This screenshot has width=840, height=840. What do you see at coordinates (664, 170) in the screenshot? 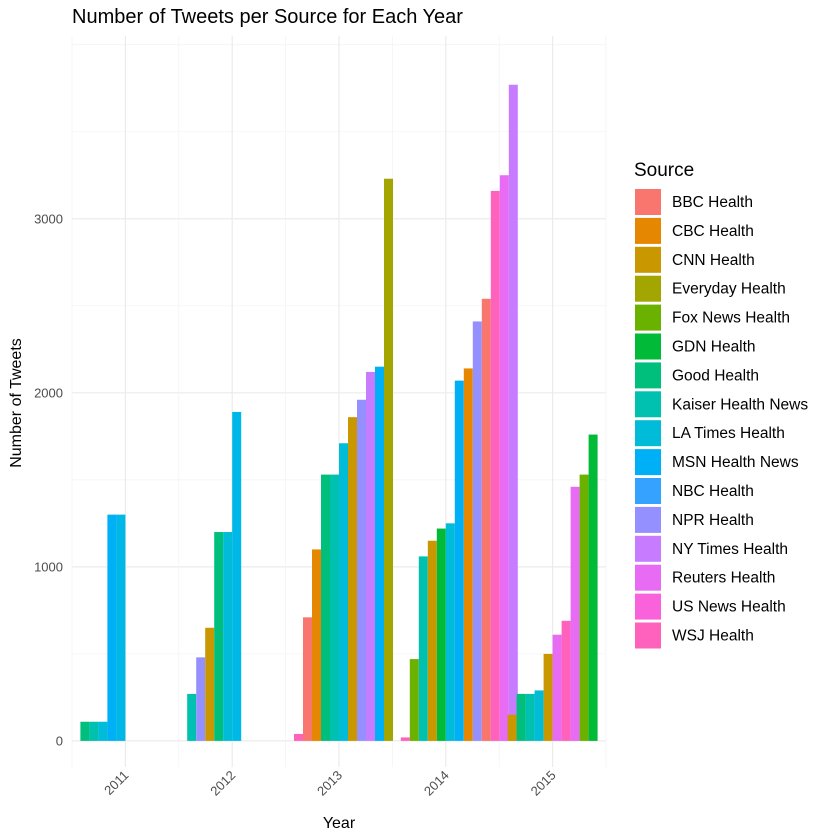
I see `legend-title: Source` at bounding box center [664, 170].